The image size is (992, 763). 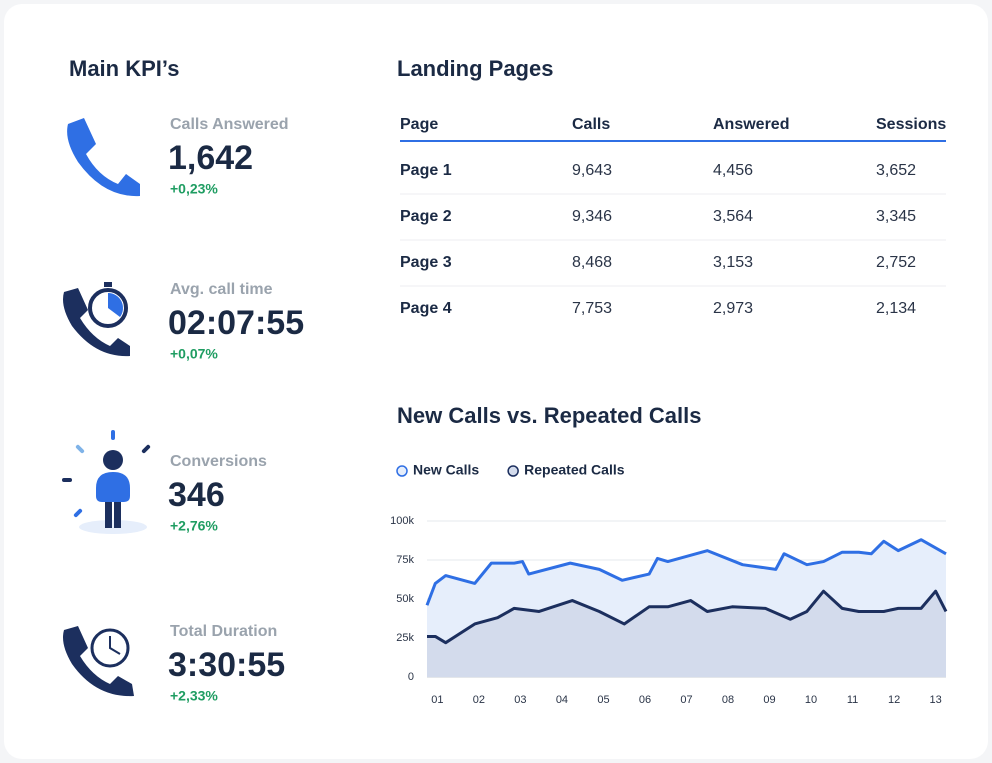 What do you see at coordinates (733, 170) in the screenshot?
I see `table-cell: 4,456` at bounding box center [733, 170].